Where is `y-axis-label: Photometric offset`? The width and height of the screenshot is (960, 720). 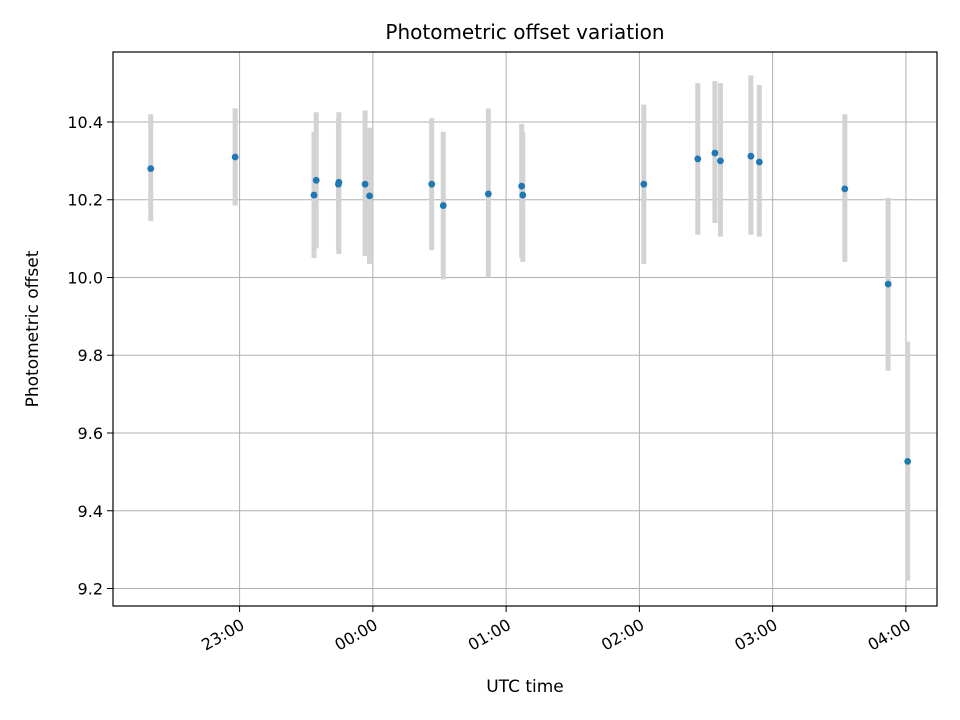
y-axis-label: Photometric offset is located at coordinates (33, 328).